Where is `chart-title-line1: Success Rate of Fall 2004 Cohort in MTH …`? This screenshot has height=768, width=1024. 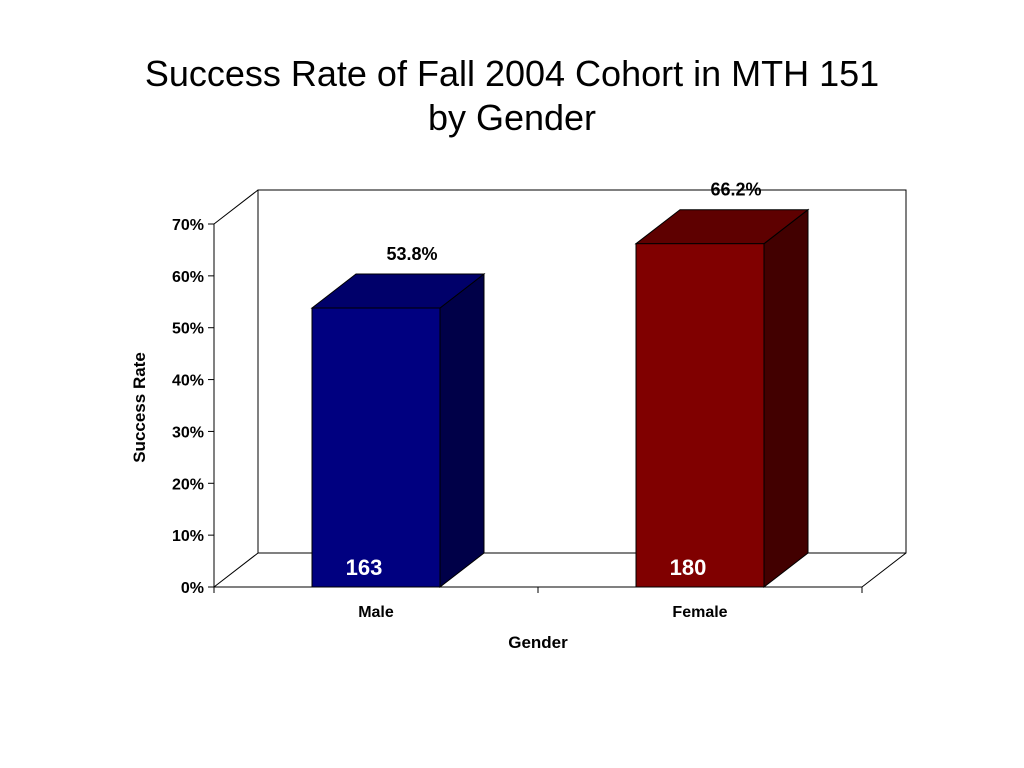 chart-title-line1: Success Rate of Fall 2004 Cohort in MTH … is located at coordinates (512, 73).